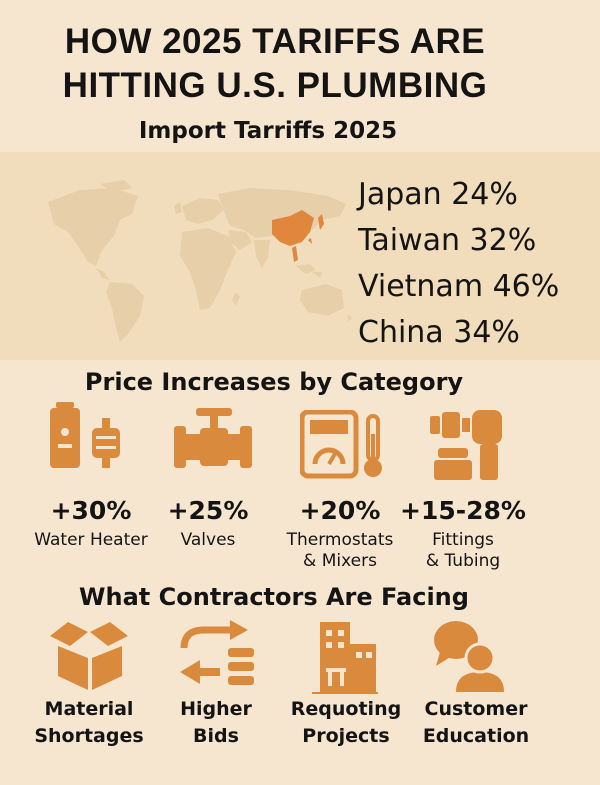  I want to click on category-label: Thermostats & Mixers, so click(340, 550).